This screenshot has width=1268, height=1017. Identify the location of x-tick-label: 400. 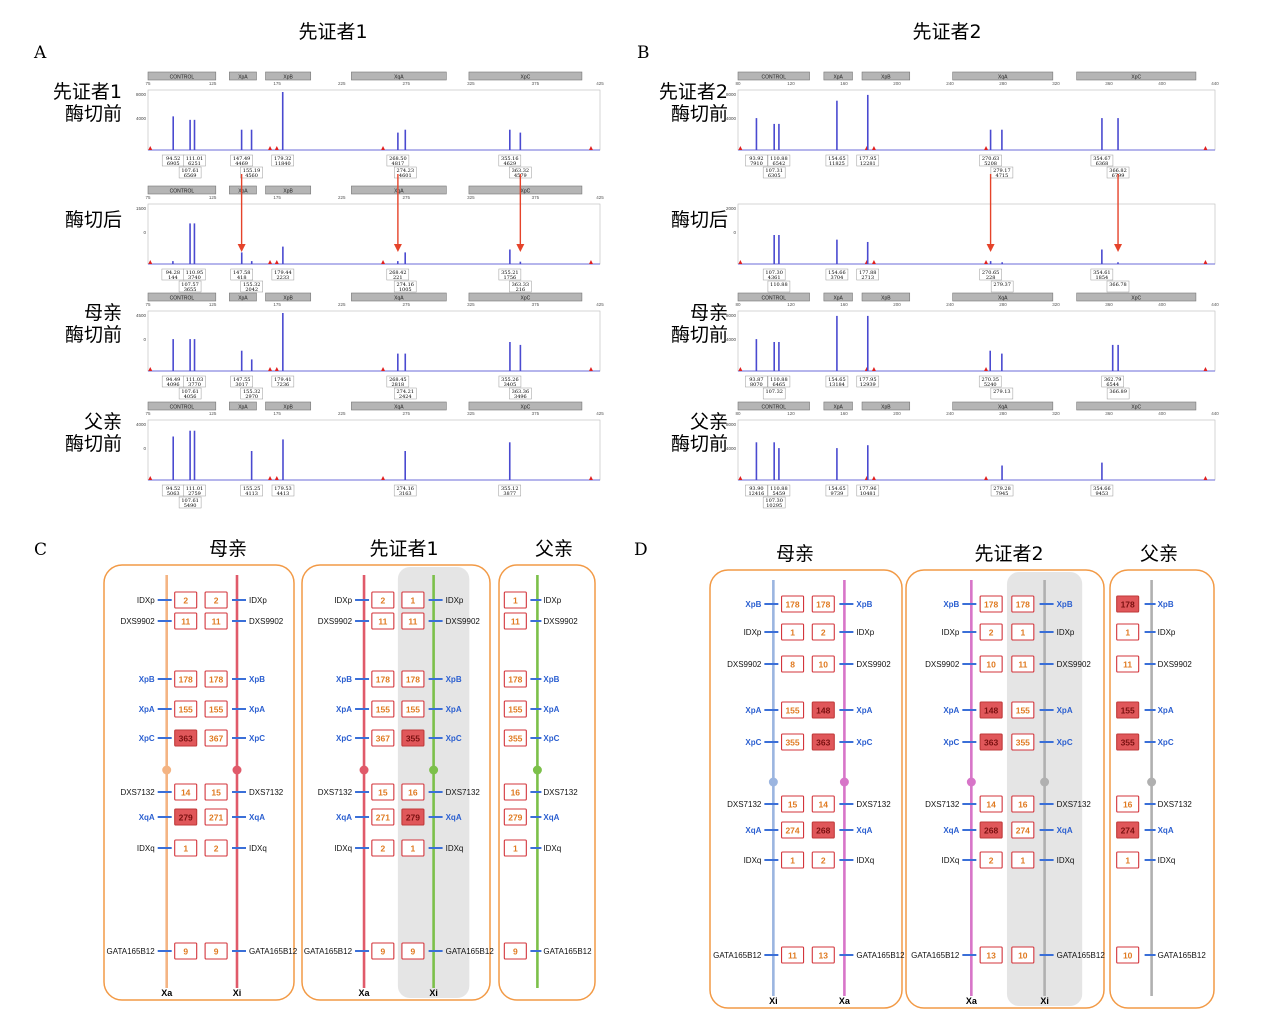
(1162, 304).